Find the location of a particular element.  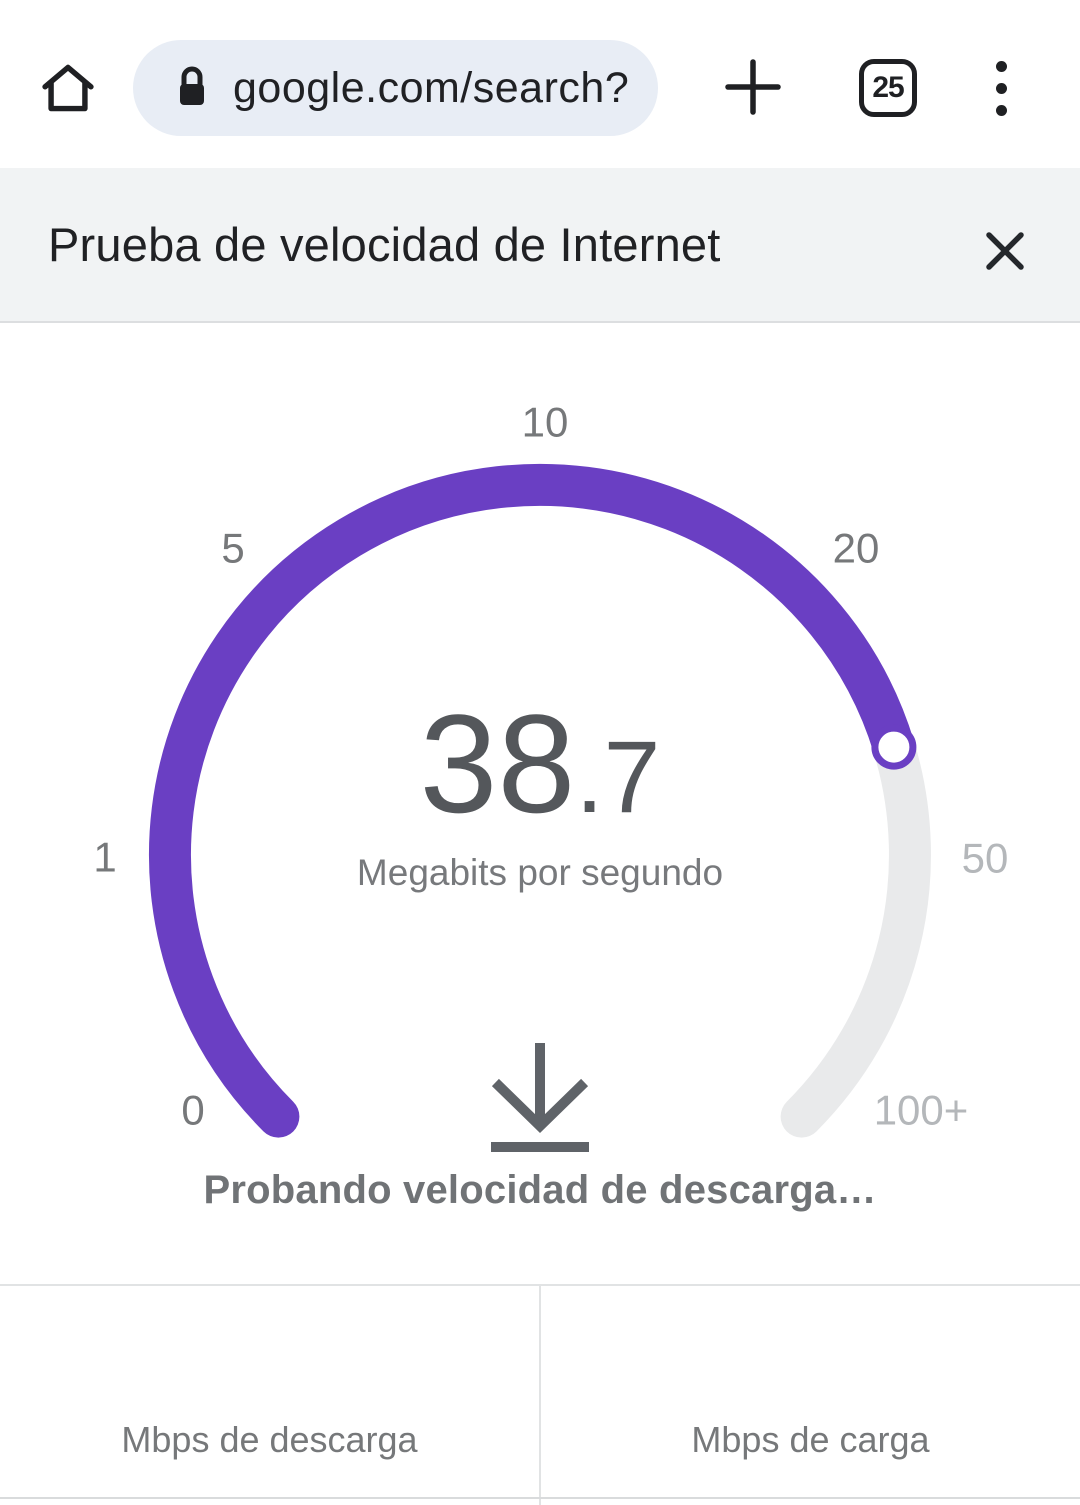

upload-label: Mbps de carga is located at coordinates (810, 1439).